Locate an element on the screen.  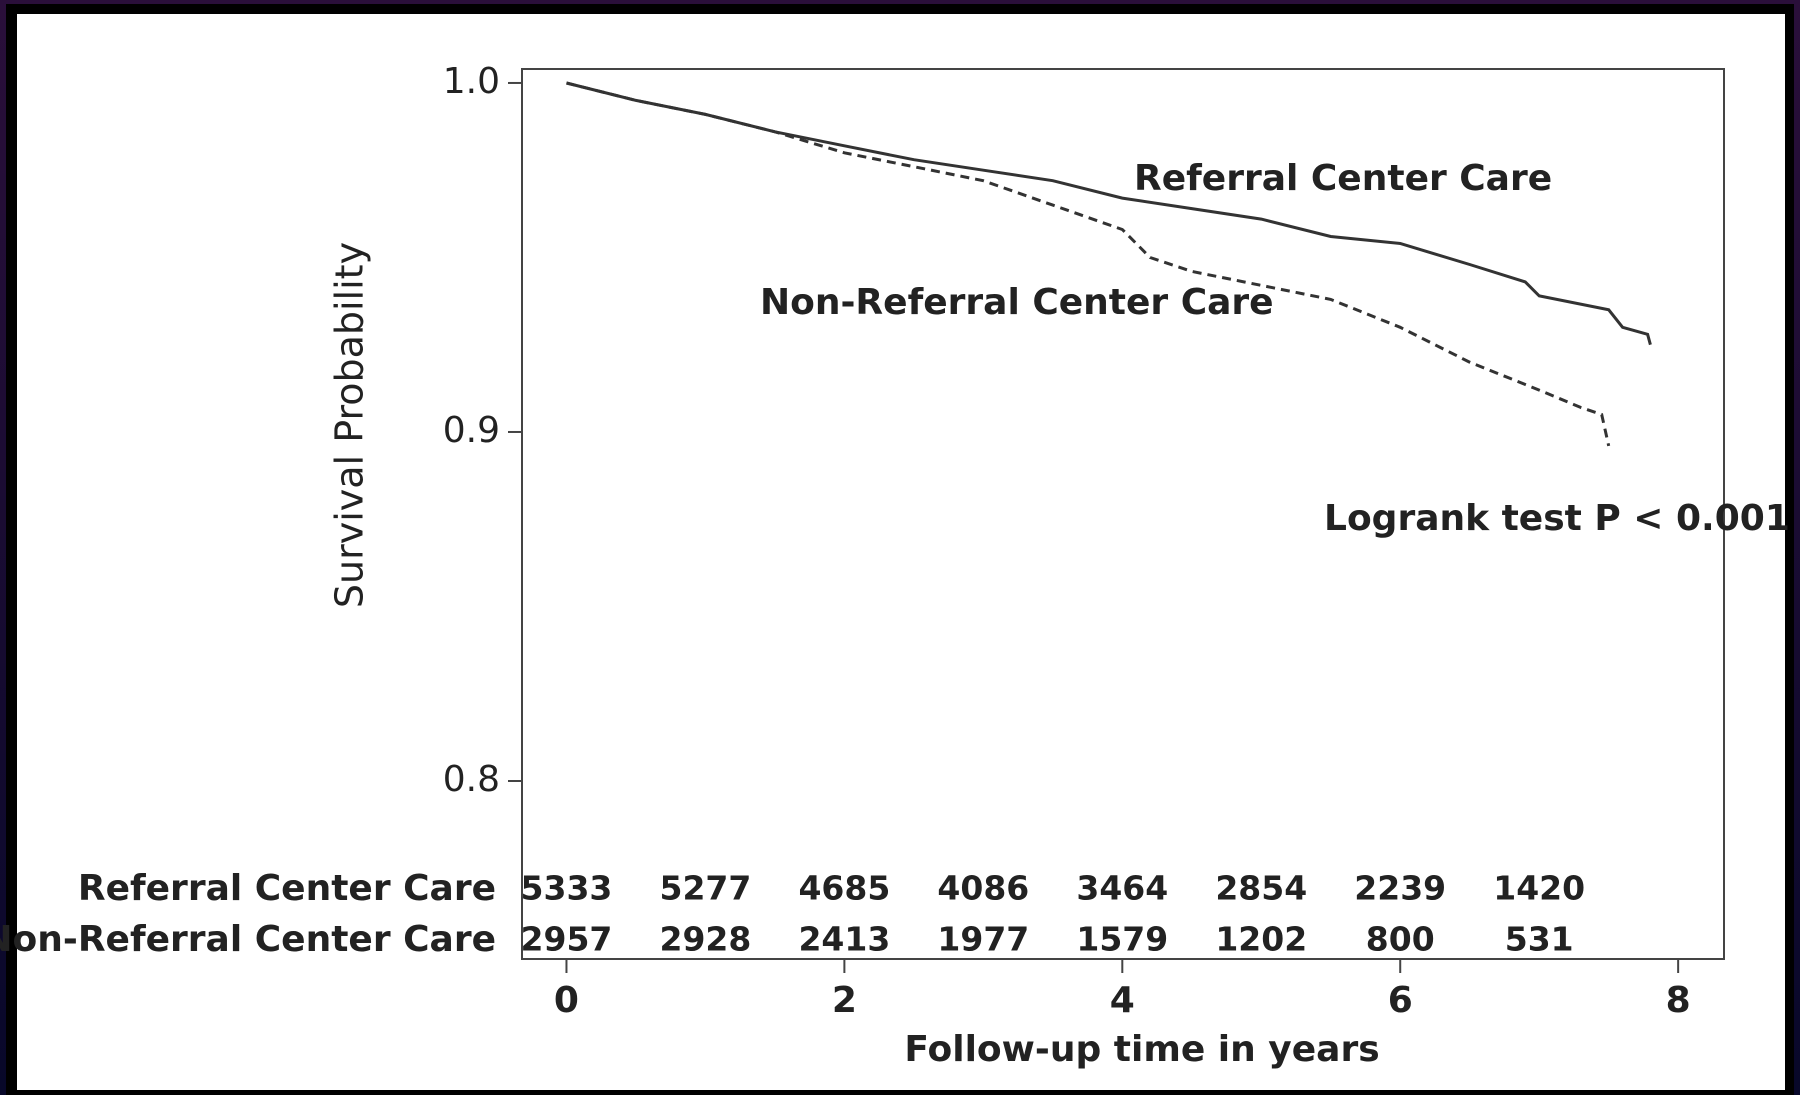
risk-count: 4685 is located at coordinates (844, 888).